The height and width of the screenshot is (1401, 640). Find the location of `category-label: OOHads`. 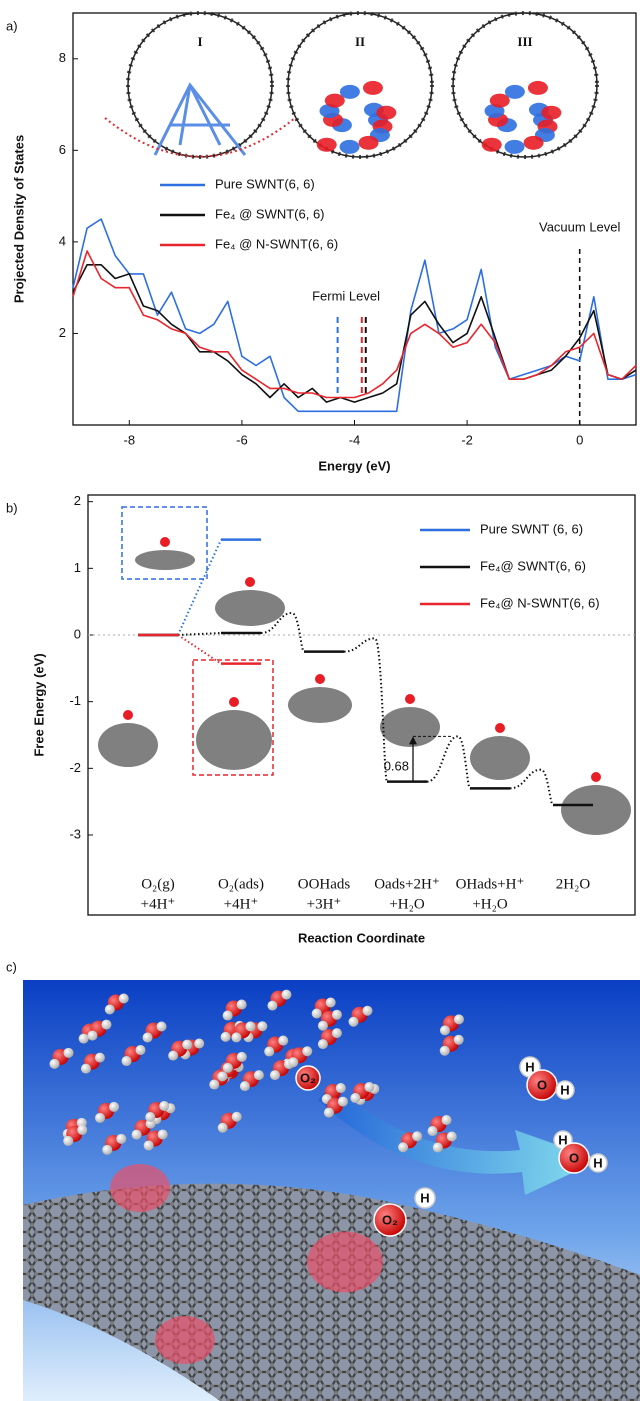

category-label: OOHads is located at coordinates (324, 884).